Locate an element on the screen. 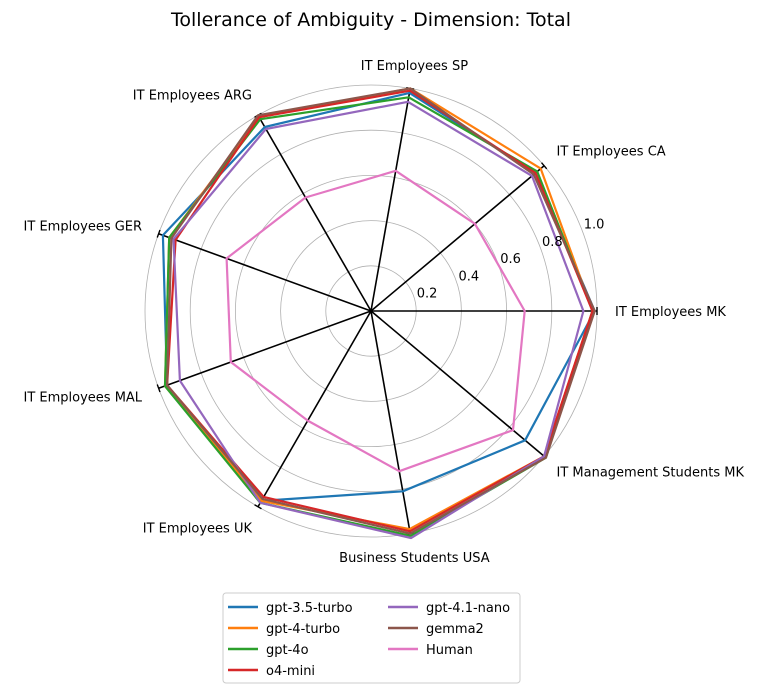 The height and width of the screenshot is (693, 773). radial-tick-label: 0.4 is located at coordinates (469, 276).